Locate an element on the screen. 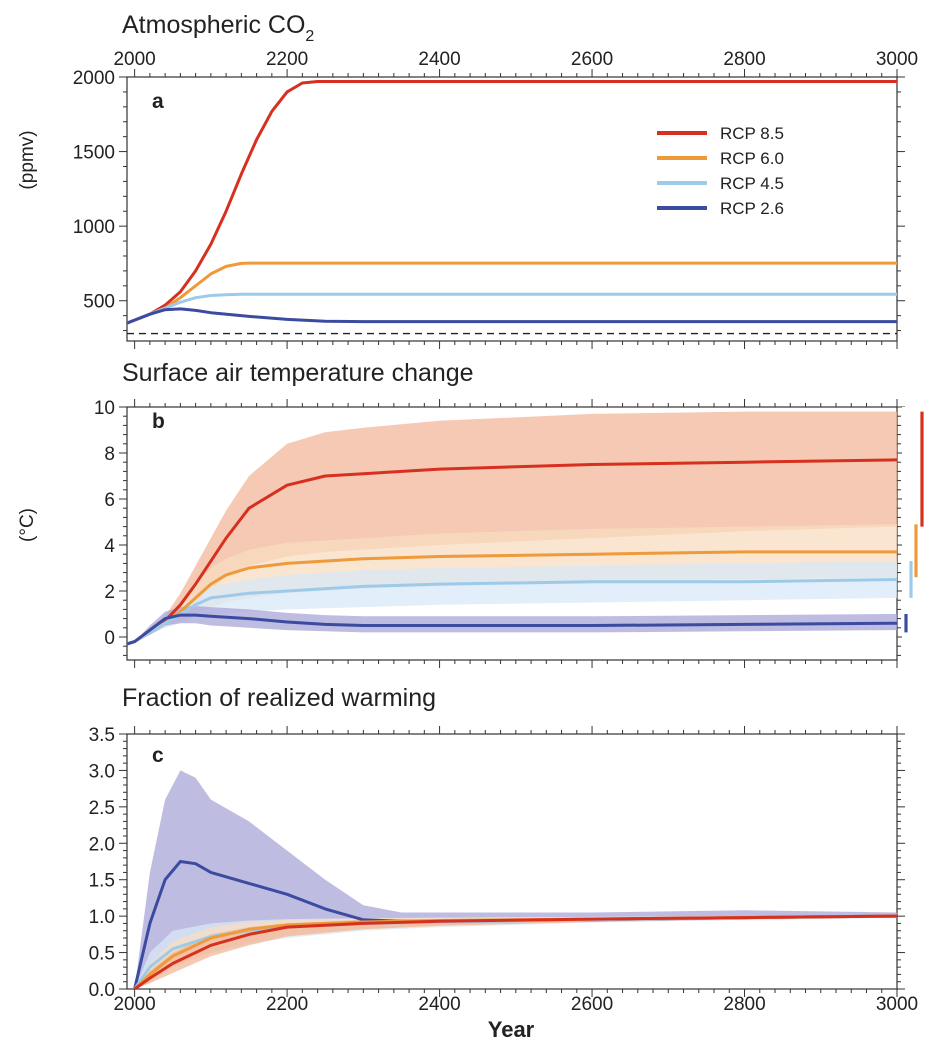 The height and width of the screenshot is (1041, 927). y-tick-label: 1000 is located at coordinates (94, 227).